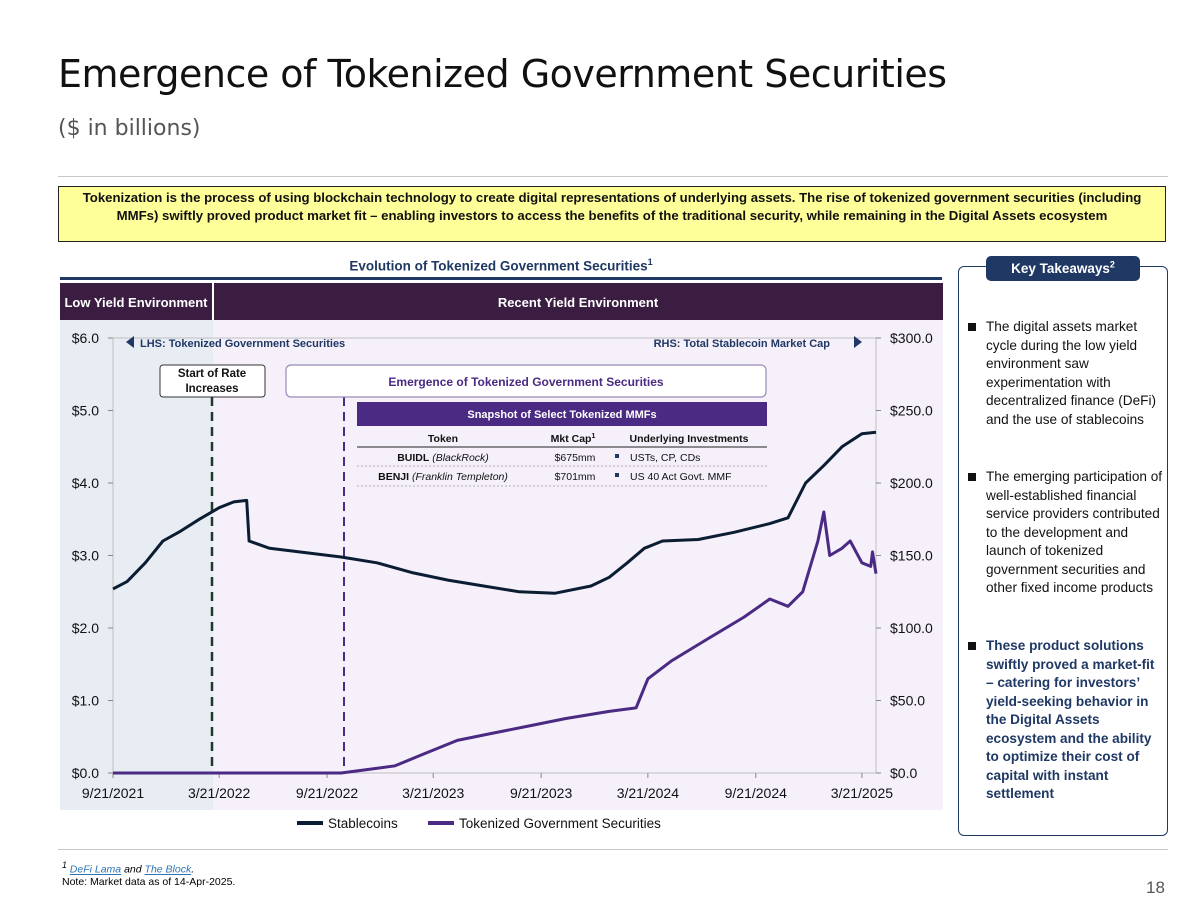 The image size is (1200, 908). What do you see at coordinates (1155, 887) in the screenshot?
I see `page-number: 18` at bounding box center [1155, 887].